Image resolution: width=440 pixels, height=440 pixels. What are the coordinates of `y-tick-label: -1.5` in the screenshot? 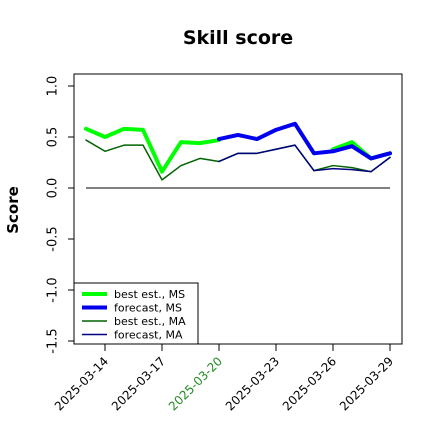 It's located at (53, 340).